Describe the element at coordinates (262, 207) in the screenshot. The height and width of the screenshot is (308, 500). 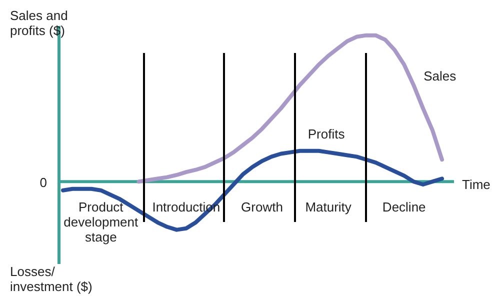
I see `x-tick-label: Growth` at that location.